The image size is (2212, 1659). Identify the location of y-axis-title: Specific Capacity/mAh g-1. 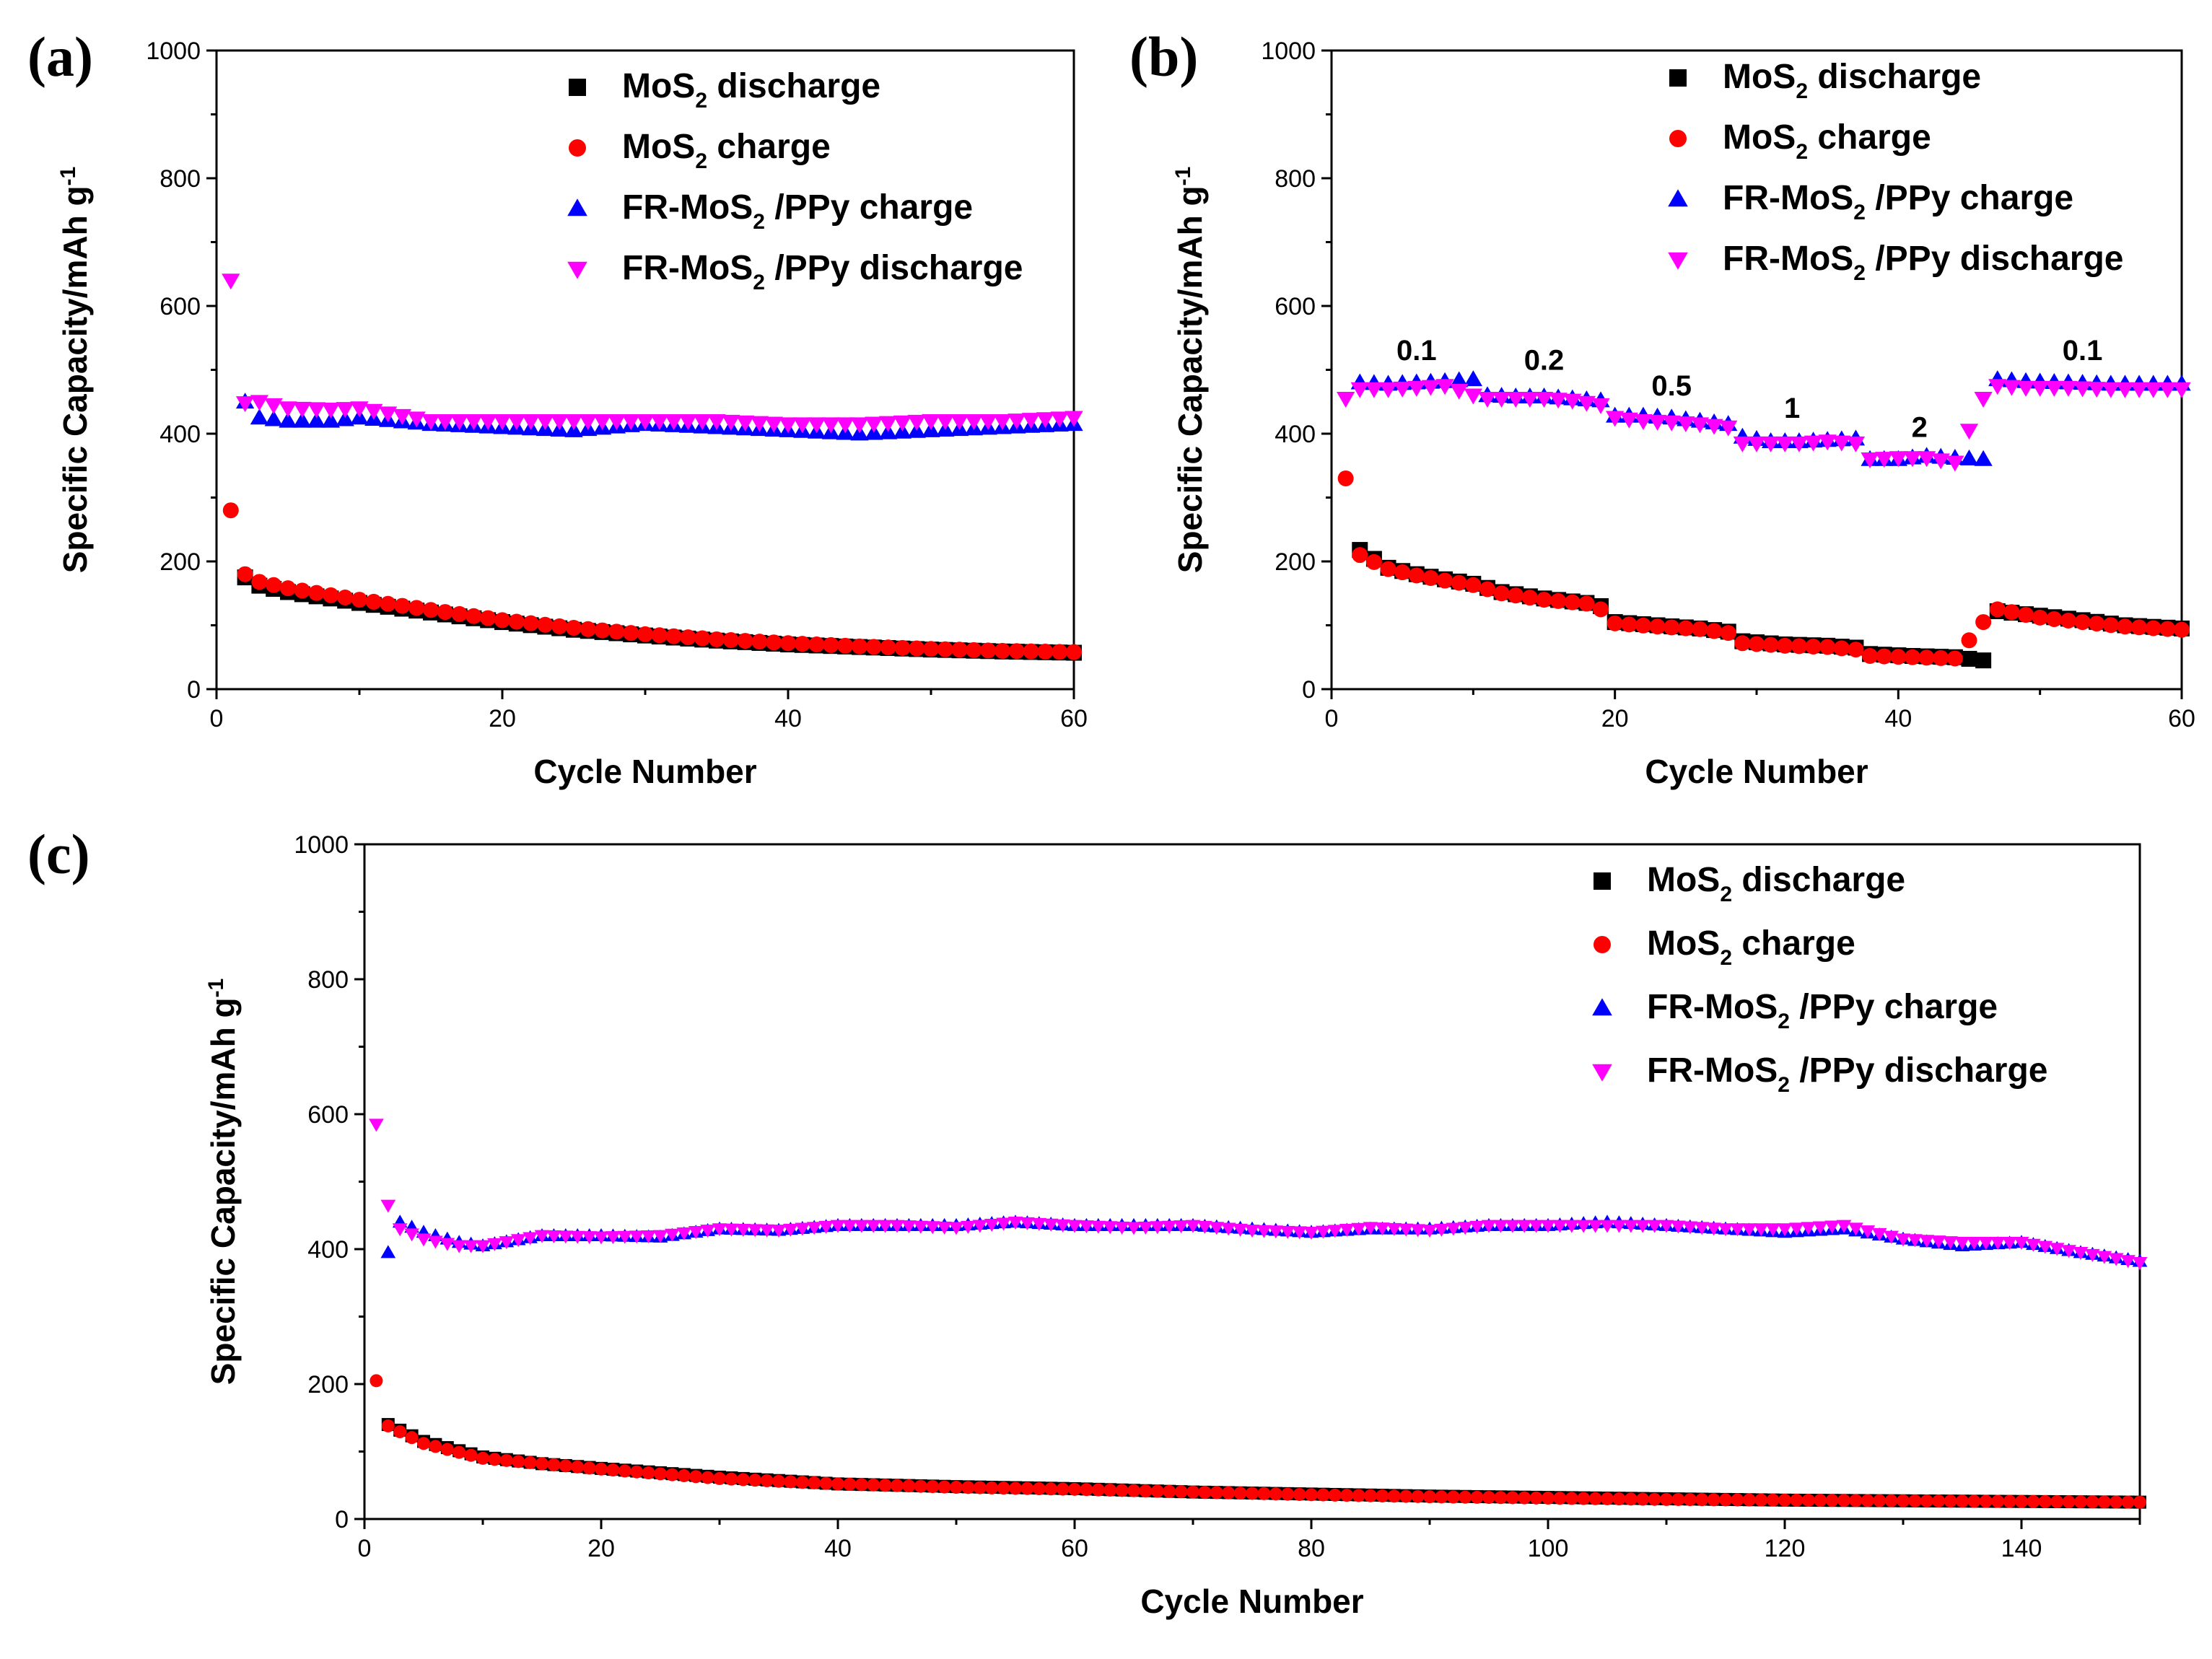
(223, 1182).